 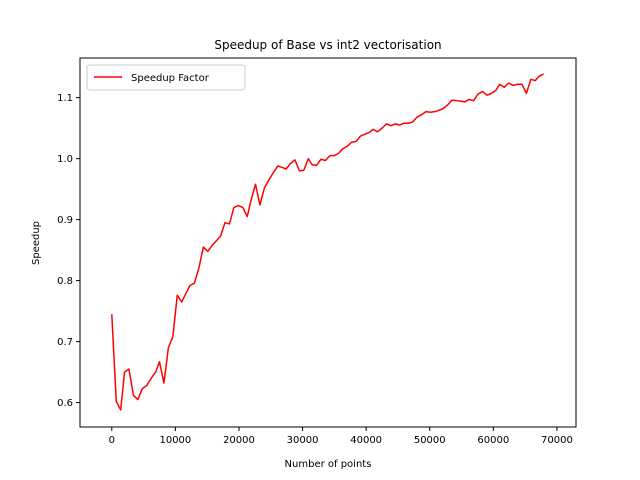 What do you see at coordinates (341, 436) in the screenshot?
I see `x-axis: 0 10000 20000 30000 40000 50000 60000 70000` at bounding box center [341, 436].